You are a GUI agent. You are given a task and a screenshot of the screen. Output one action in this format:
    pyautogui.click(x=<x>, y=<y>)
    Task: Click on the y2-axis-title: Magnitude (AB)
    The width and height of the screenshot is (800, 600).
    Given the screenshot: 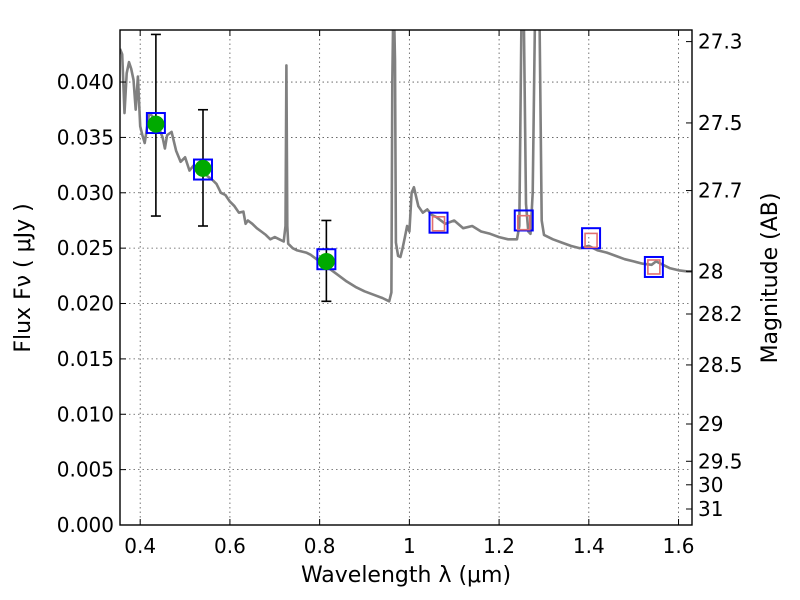 What is the action you would take?
    pyautogui.click(x=770, y=278)
    